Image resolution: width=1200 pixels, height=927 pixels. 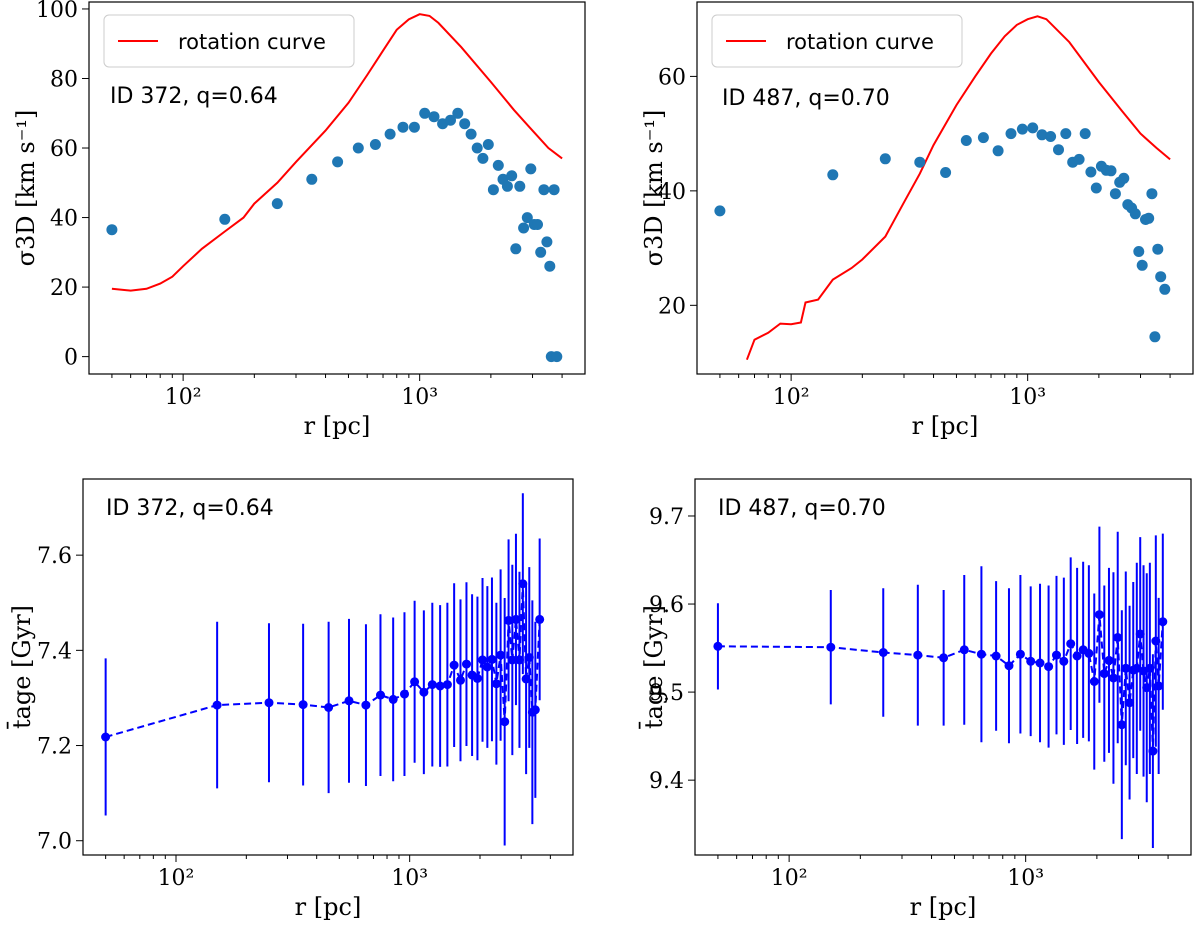 I want to click on y-tick-label: 20, so click(x=672, y=306).